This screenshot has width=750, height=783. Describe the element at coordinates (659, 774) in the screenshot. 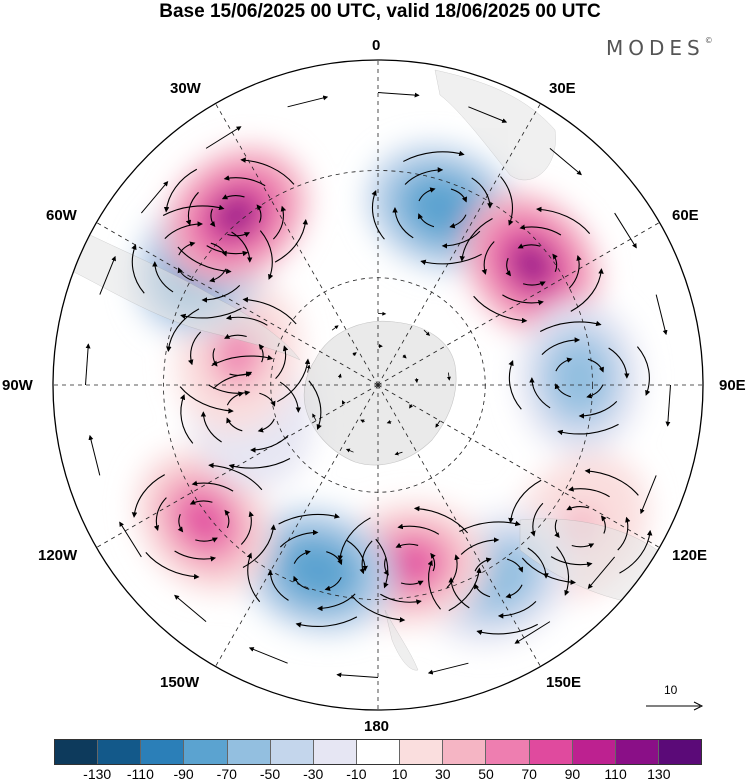

I see `colorbar-tick-label: 130` at that location.